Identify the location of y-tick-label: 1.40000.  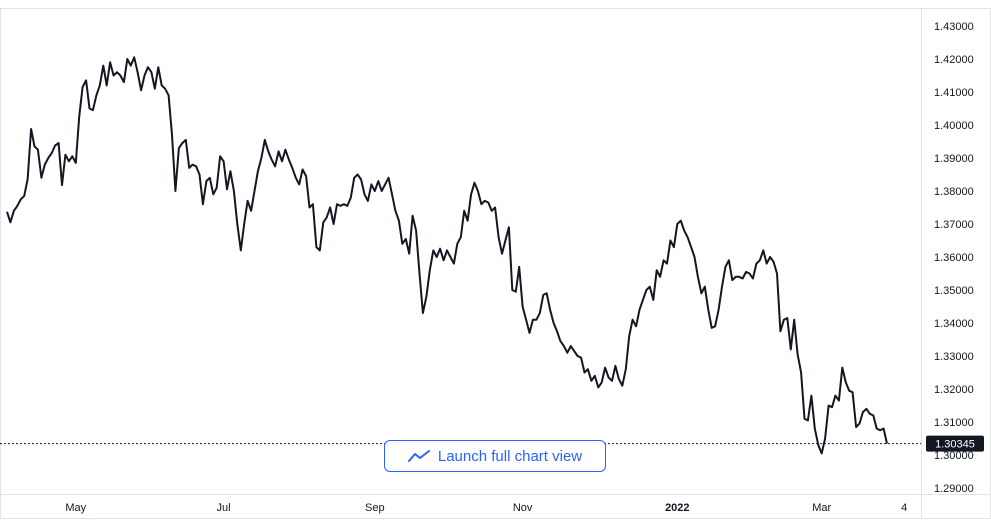
(954, 126).